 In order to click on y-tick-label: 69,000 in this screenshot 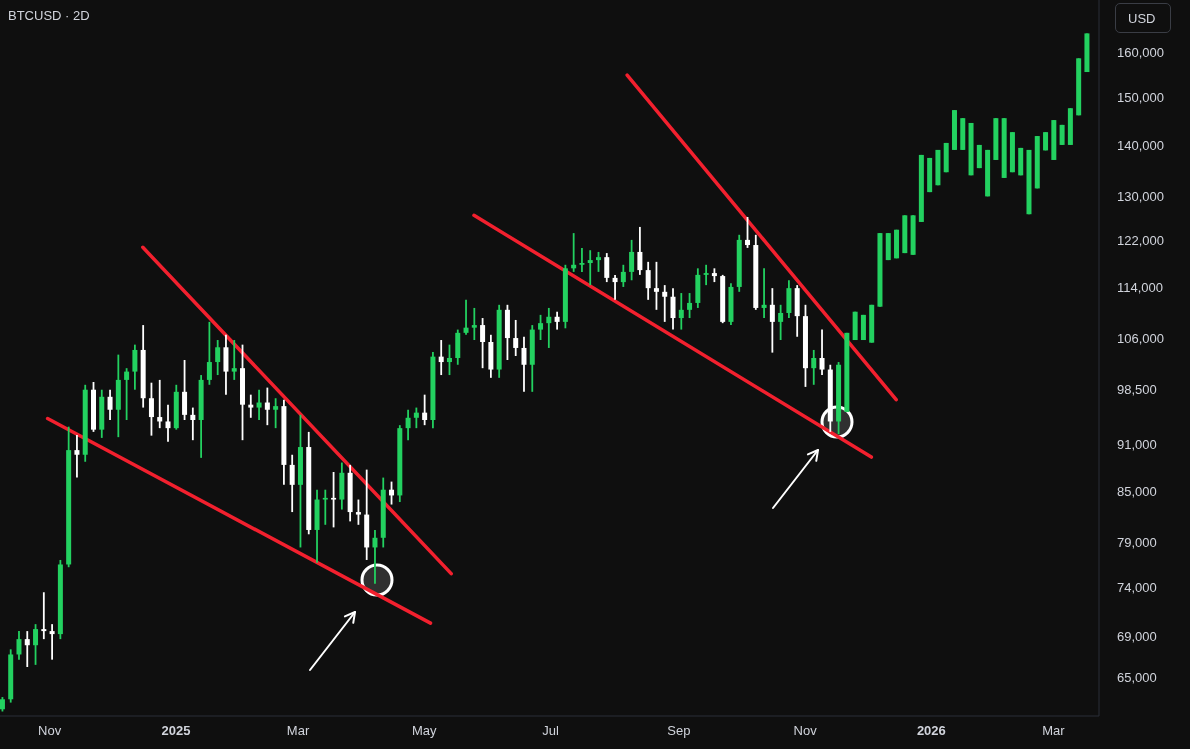, I will do `click(1137, 636)`.